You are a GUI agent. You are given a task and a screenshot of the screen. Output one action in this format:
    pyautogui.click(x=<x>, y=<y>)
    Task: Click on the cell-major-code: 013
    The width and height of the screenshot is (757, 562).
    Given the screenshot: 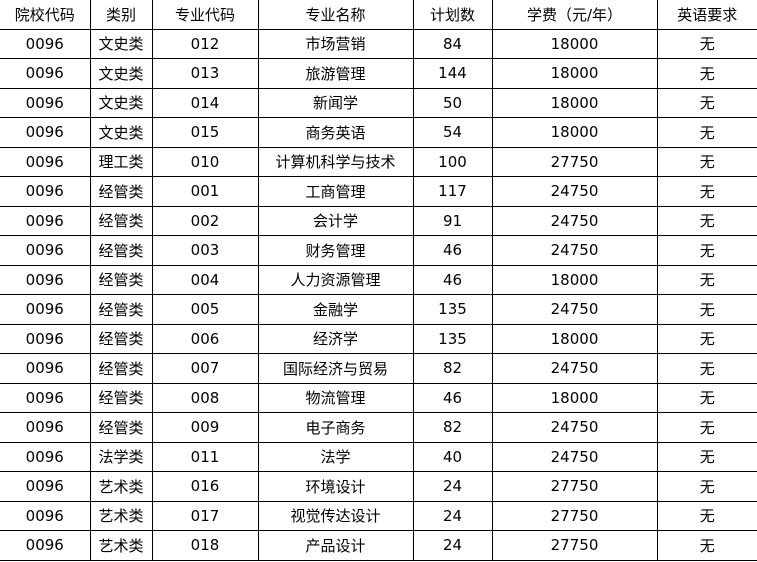 What is the action you would take?
    pyautogui.click(x=205, y=73)
    